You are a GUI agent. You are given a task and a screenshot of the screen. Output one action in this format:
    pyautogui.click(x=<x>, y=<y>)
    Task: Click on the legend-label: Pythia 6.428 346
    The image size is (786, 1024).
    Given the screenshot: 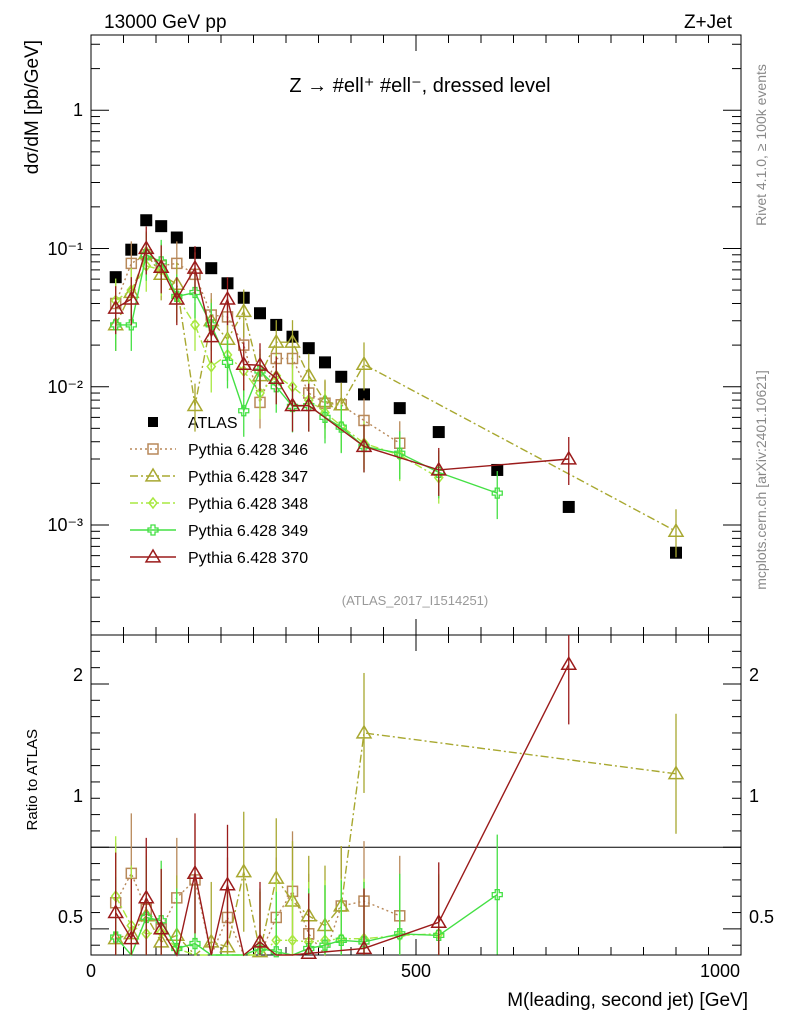 What is the action you would take?
    pyautogui.click(x=248, y=450)
    